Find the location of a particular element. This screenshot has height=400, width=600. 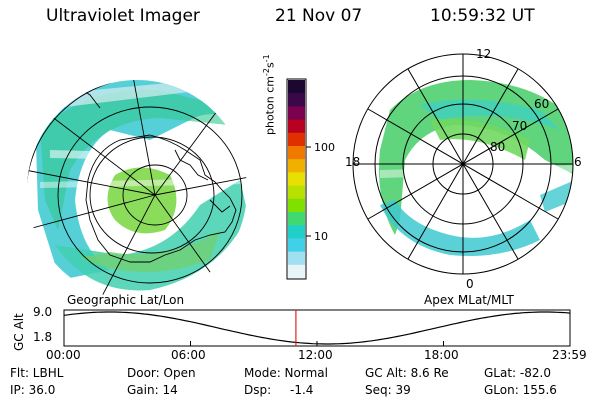

timeline-xtick-0600: 06:00 is located at coordinates (188, 355).